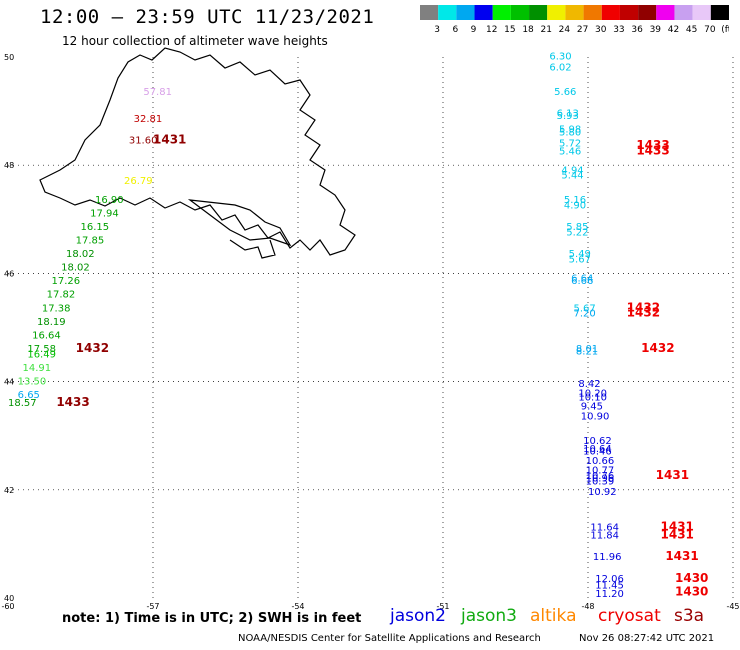 This screenshot has height=650, width=740. What do you see at coordinates (725, 30) in the screenshot?
I see `color-scale-label: (ft)` at bounding box center [725, 30].